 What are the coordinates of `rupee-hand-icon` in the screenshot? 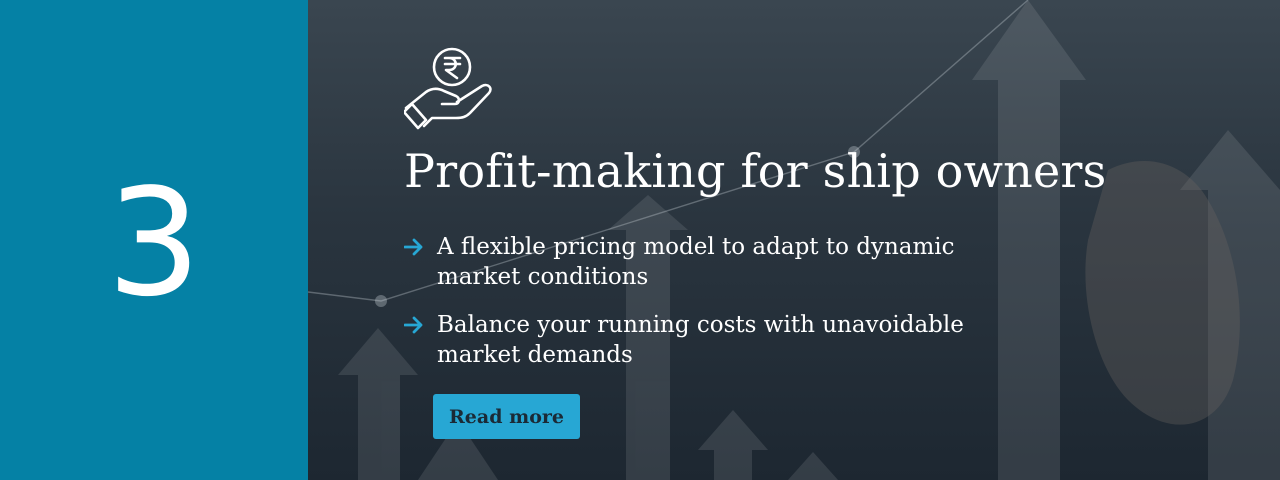 It's located at (448, 88).